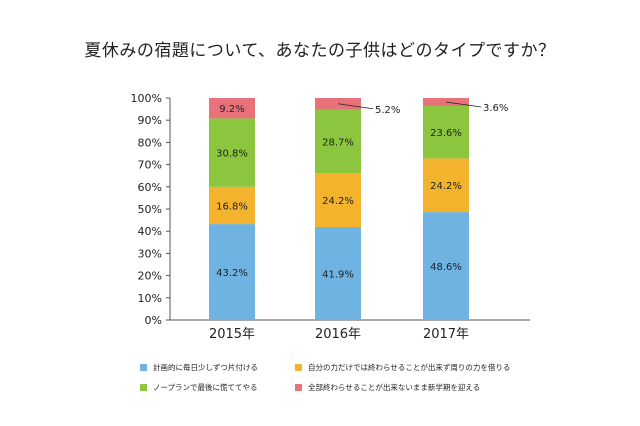 This screenshot has width=640, height=426. Describe the element at coordinates (387, 110) in the screenshot. I see `data-label: 5.2%` at that location.